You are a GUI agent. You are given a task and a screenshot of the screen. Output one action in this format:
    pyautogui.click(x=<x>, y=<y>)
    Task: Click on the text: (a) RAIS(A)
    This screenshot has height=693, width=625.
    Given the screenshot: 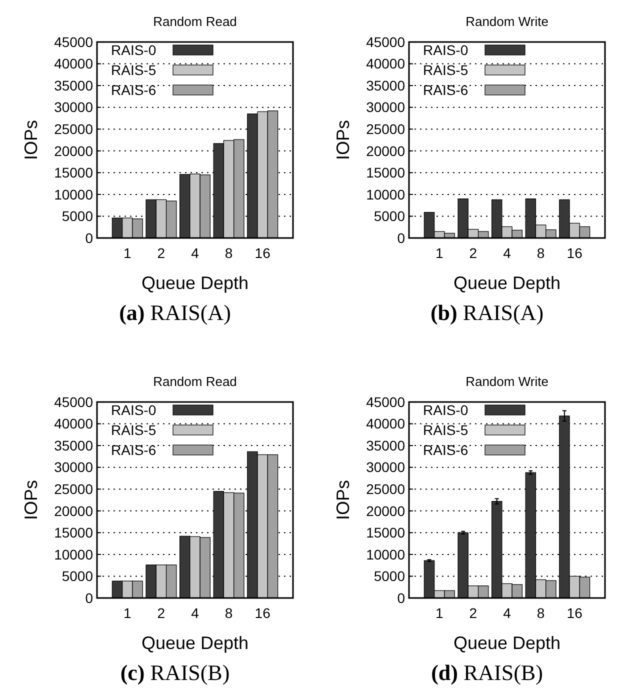 What is the action you would take?
    pyautogui.click(x=175, y=312)
    